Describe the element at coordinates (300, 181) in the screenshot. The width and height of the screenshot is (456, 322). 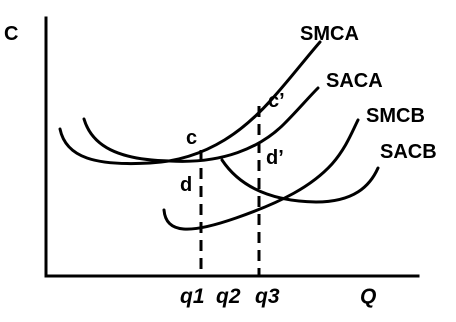
I see `sacb-curve` at that location.